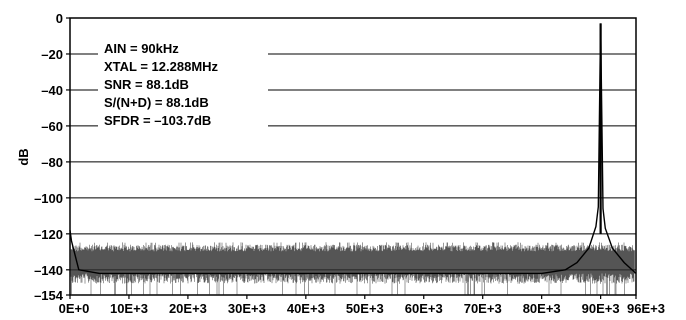 The width and height of the screenshot is (686, 320). What do you see at coordinates (48, 234) in the screenshot?
I see `y-tick-label: –120` at bounding box center [48, 234].